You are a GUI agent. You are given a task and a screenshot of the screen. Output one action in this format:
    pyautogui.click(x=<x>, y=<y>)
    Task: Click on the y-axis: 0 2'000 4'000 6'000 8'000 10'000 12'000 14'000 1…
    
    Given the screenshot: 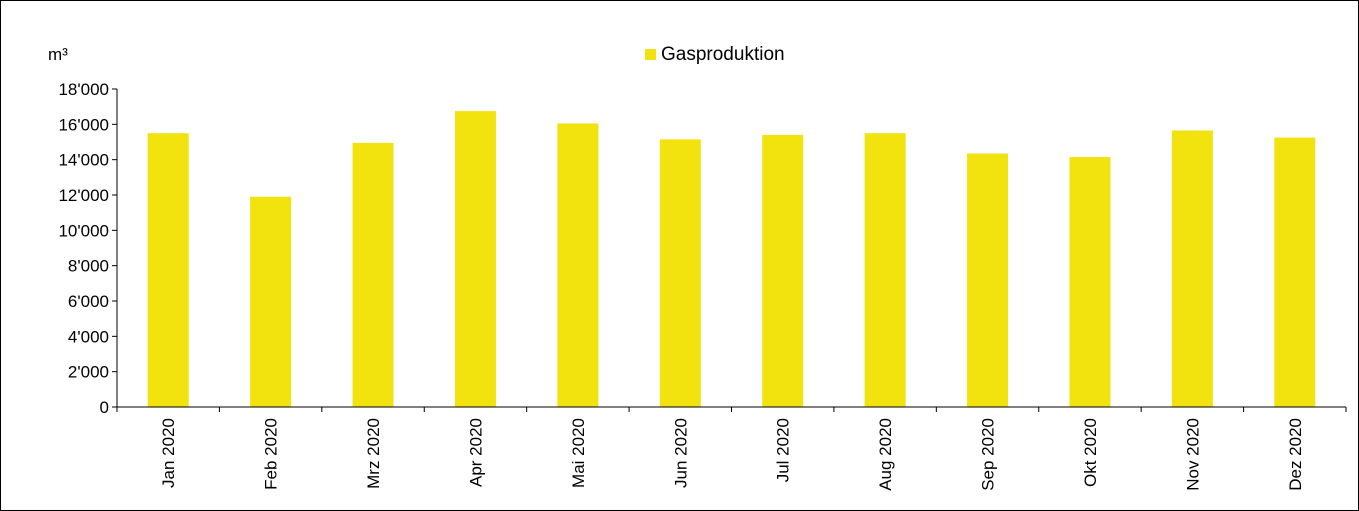 What is the action you would take?
    pyautogui.click(x=88, y=248)
    